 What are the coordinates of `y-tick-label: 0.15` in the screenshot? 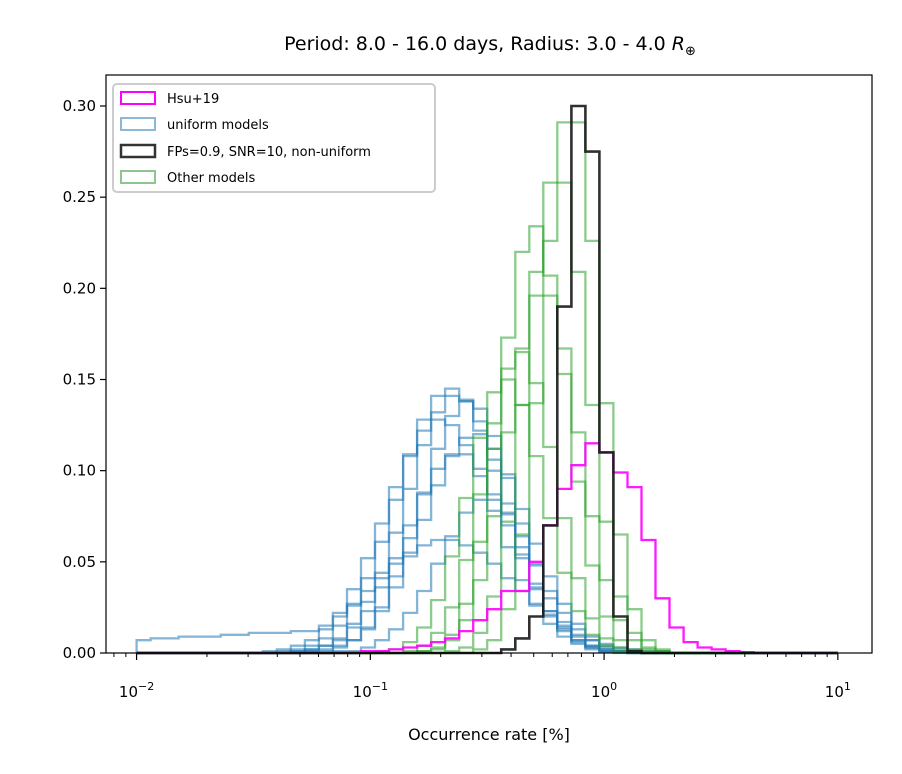 It's located at (79, 379).